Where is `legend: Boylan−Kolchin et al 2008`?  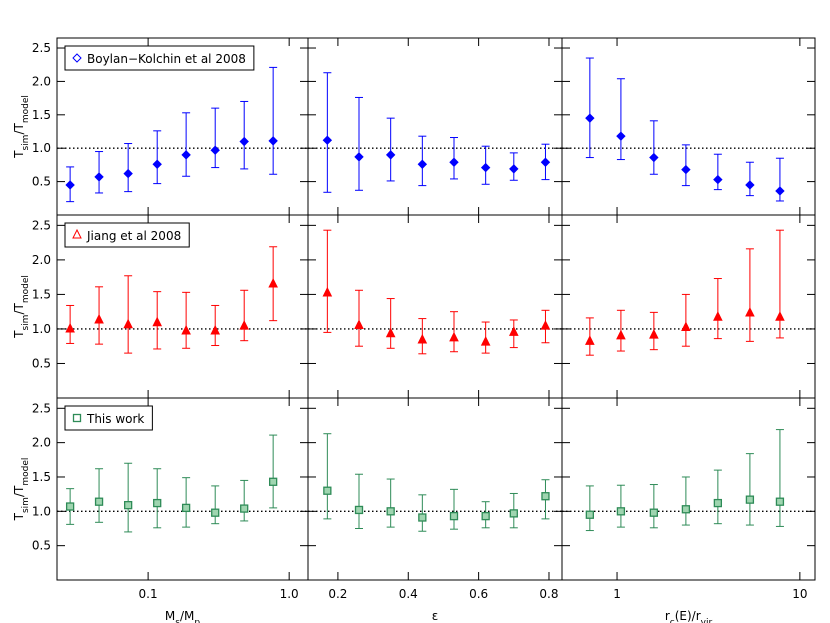 legend: Boylan−Kolchin et al 2008 is located at coordinates (159, 58).